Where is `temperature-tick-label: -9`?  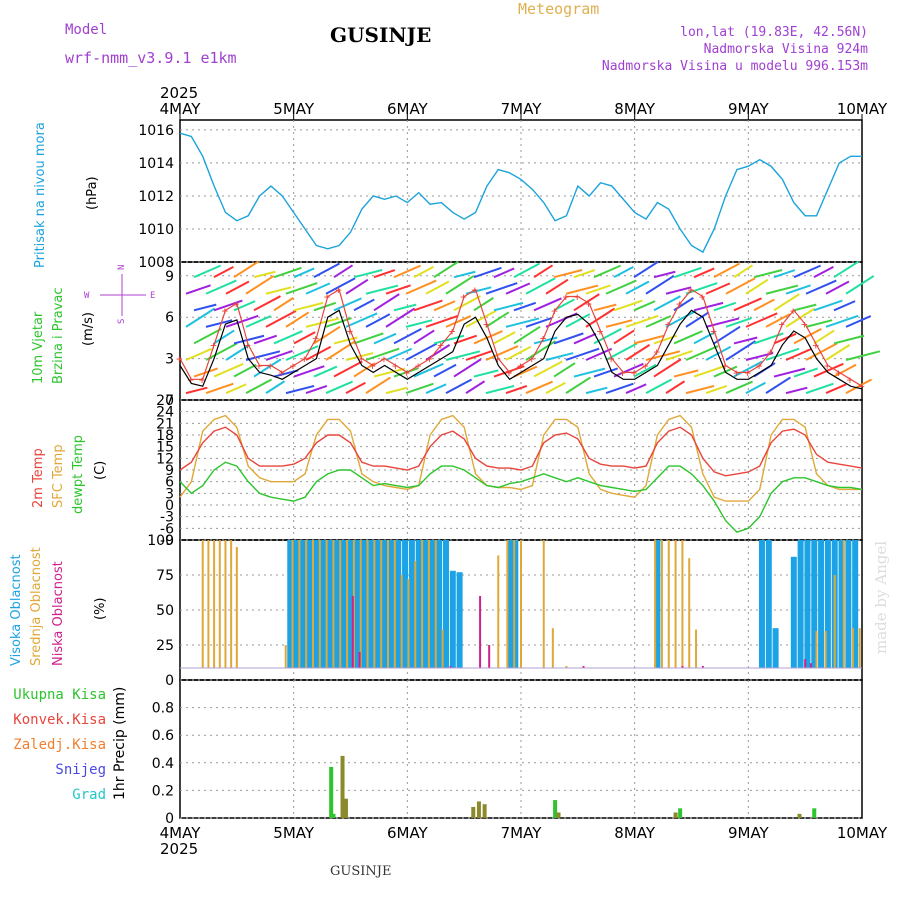 temperature-tick-label: -9 is located at coordinates (167, 541).